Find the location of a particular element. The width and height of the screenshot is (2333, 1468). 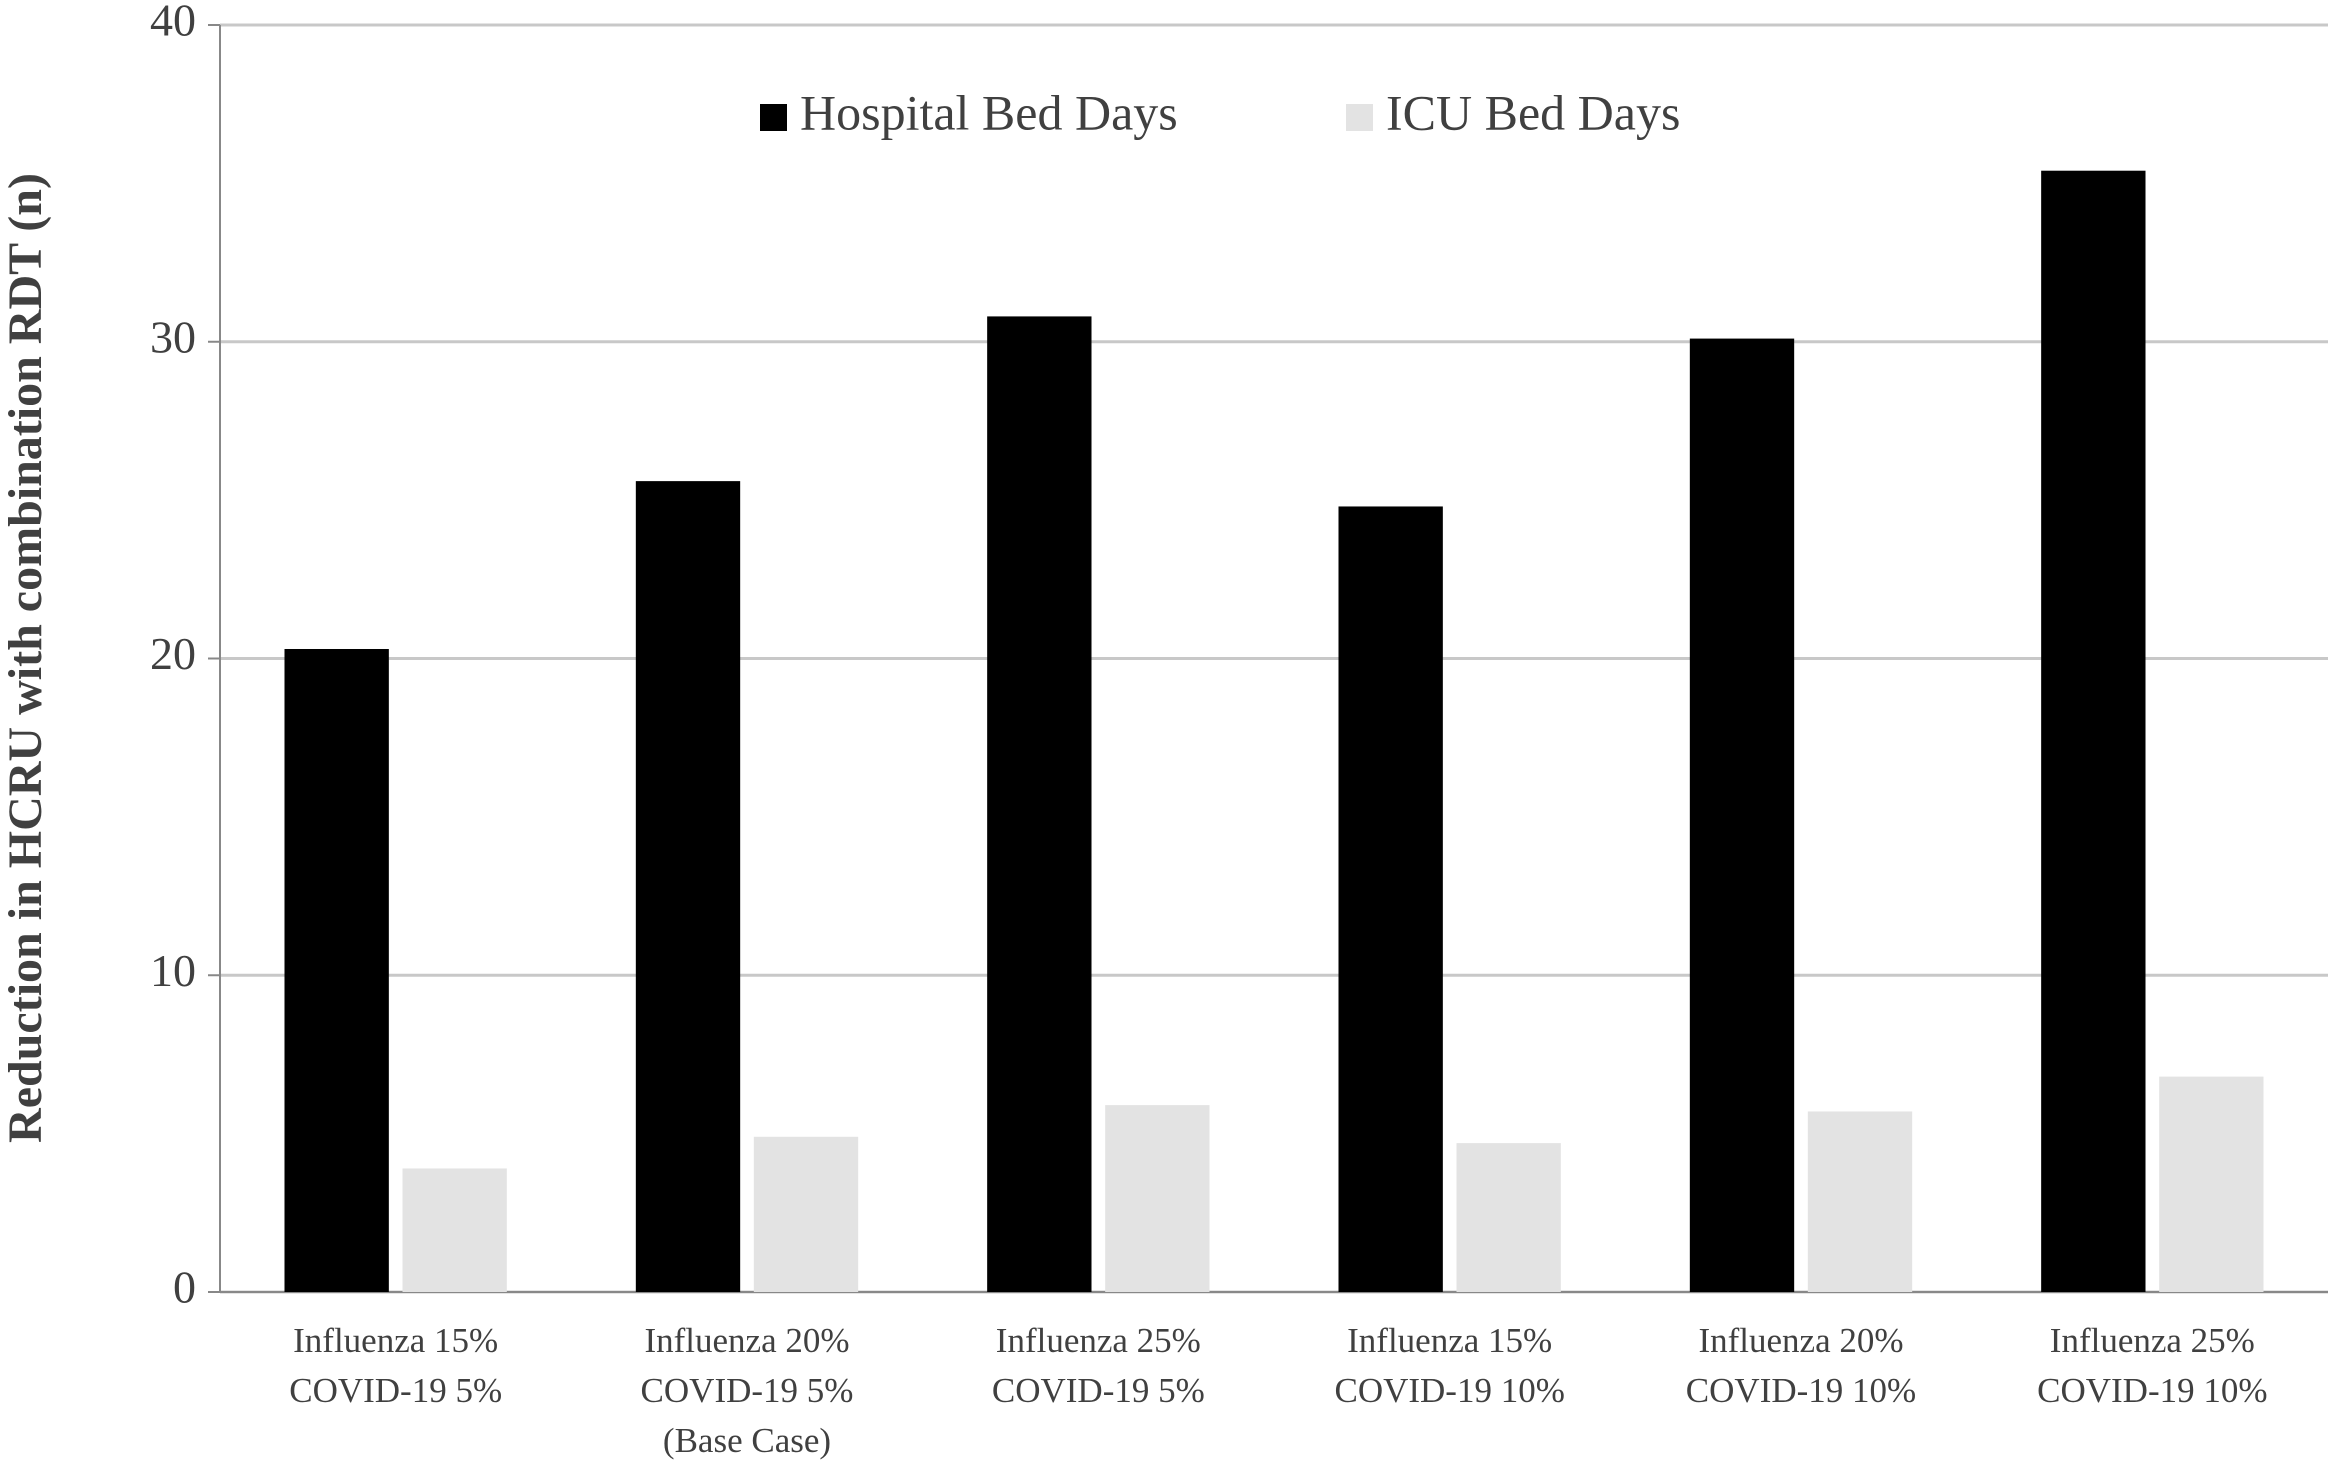

y-tick-label: 20 is located at coordinates (173, 653).